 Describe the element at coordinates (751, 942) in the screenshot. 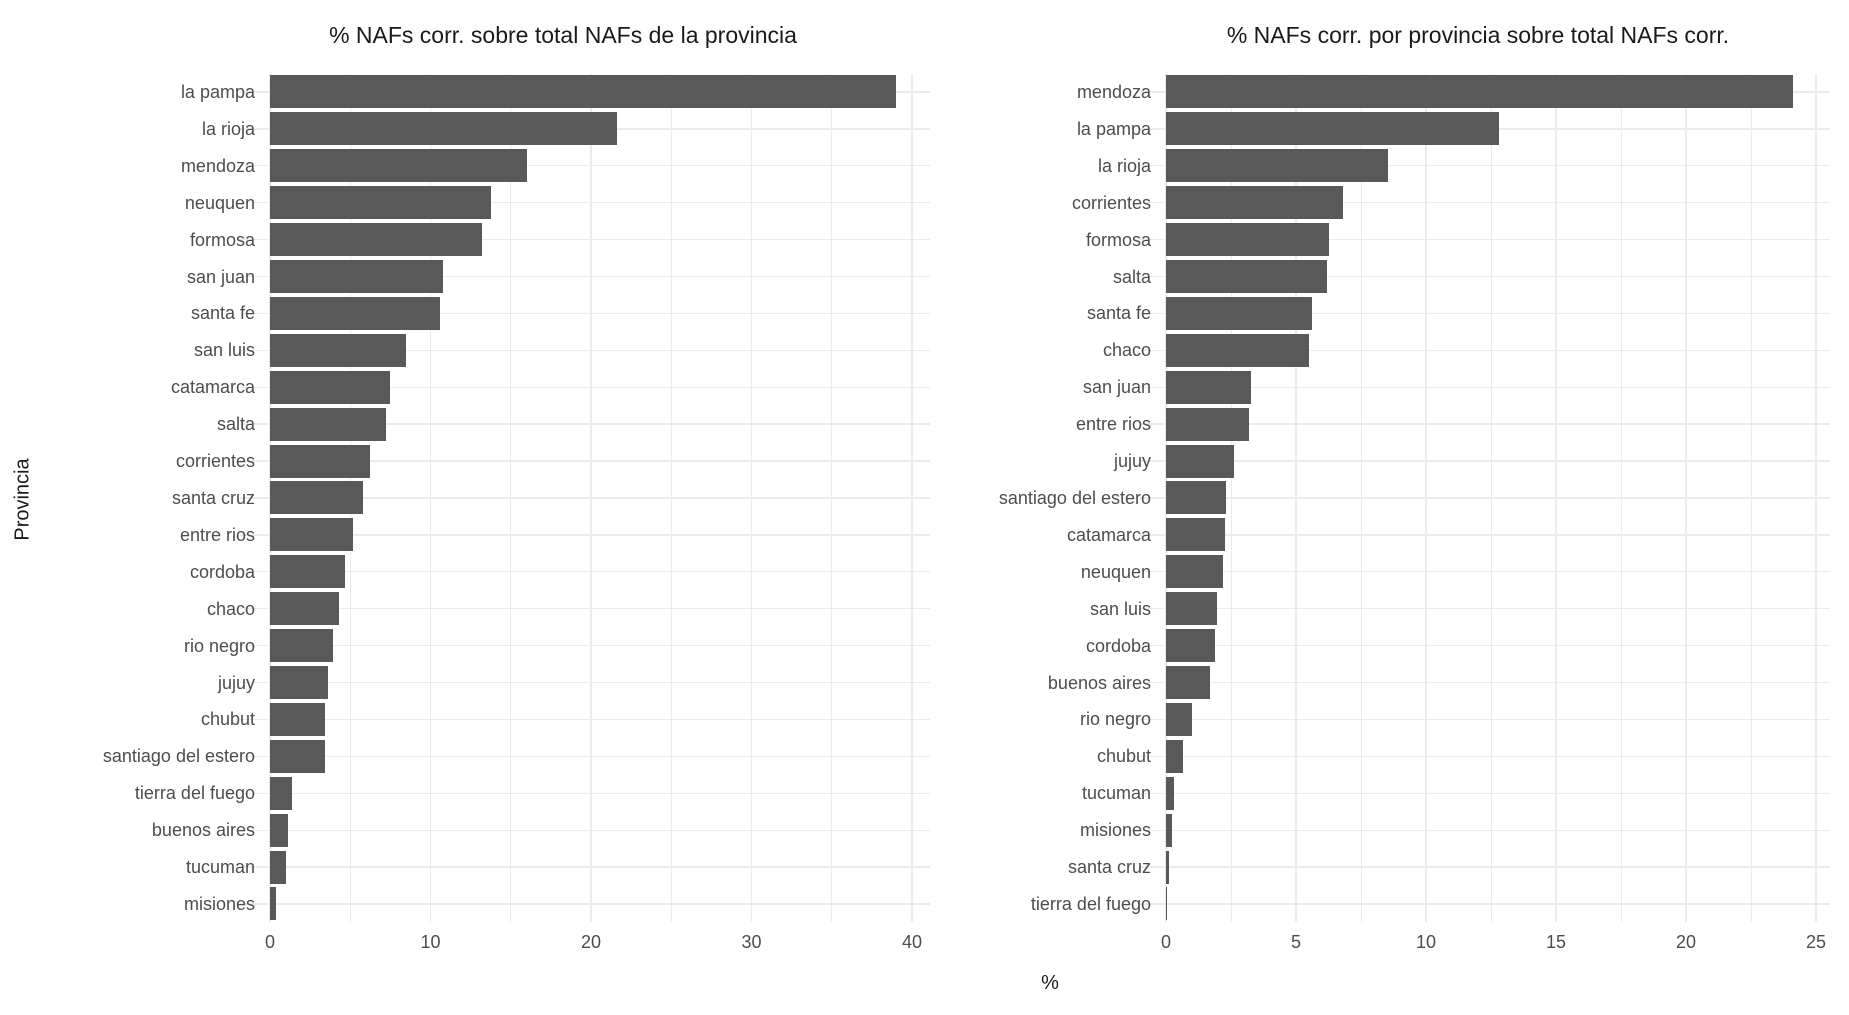

I see `x-tick-label: 30` at that location.